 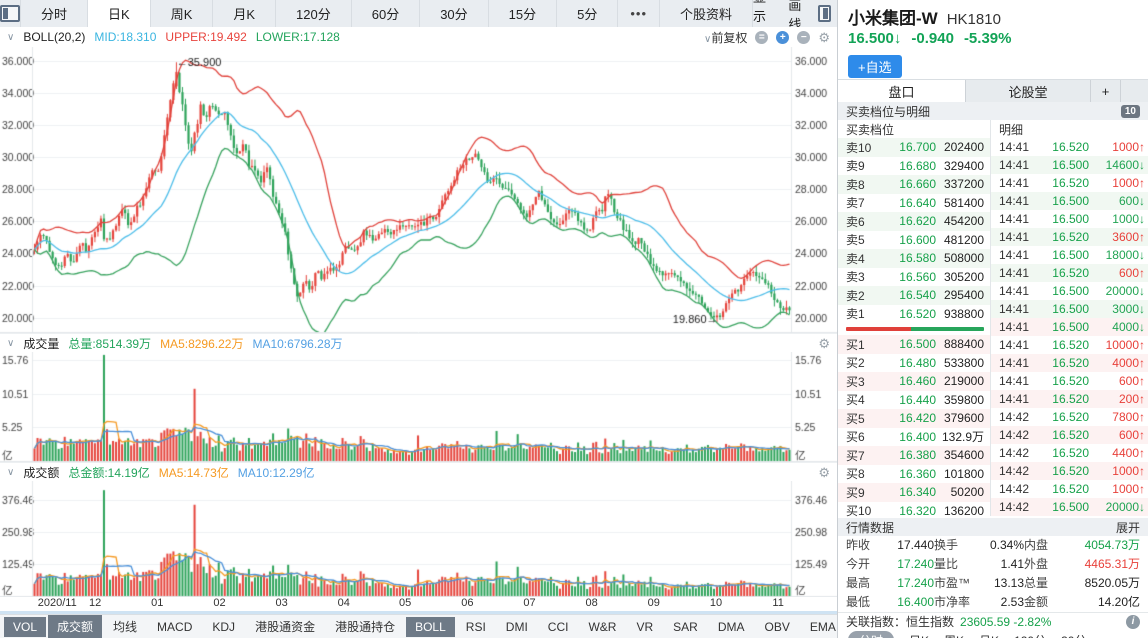 I want to click on adjust-mode-select: ∨前复权, so click(x=726, y=37).